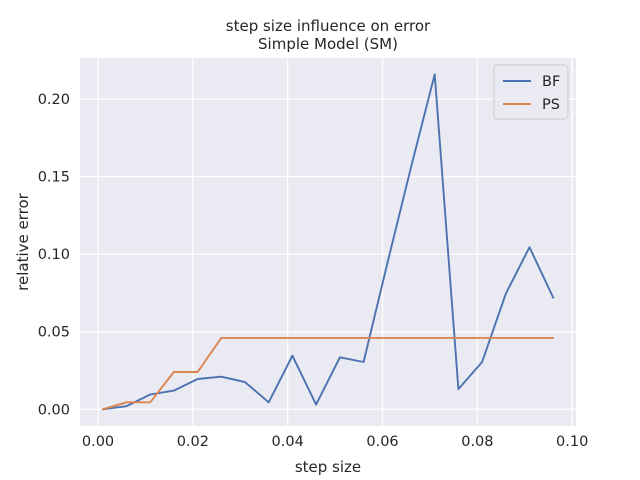 This screenshot has height=480, width=640. What do you see at coordinates (23, 241) in the screenshot?
I see `y-axis-label: relative error` at bounding box center [23, 241].